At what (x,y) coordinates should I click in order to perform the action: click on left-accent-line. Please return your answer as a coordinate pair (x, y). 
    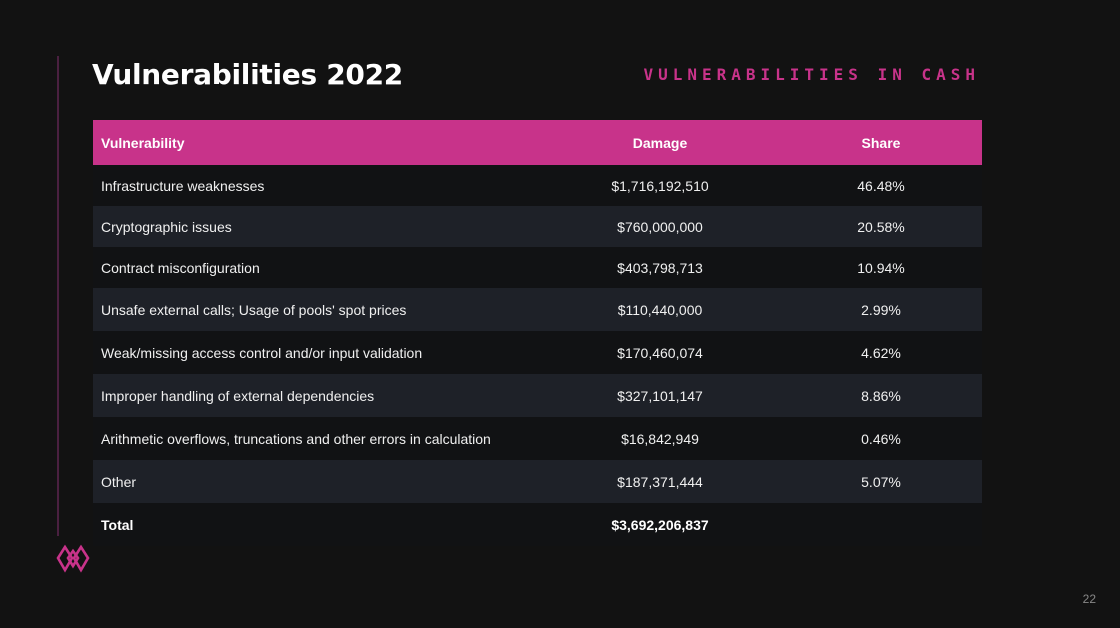
    Looking at the image, I should click on (58, 296).